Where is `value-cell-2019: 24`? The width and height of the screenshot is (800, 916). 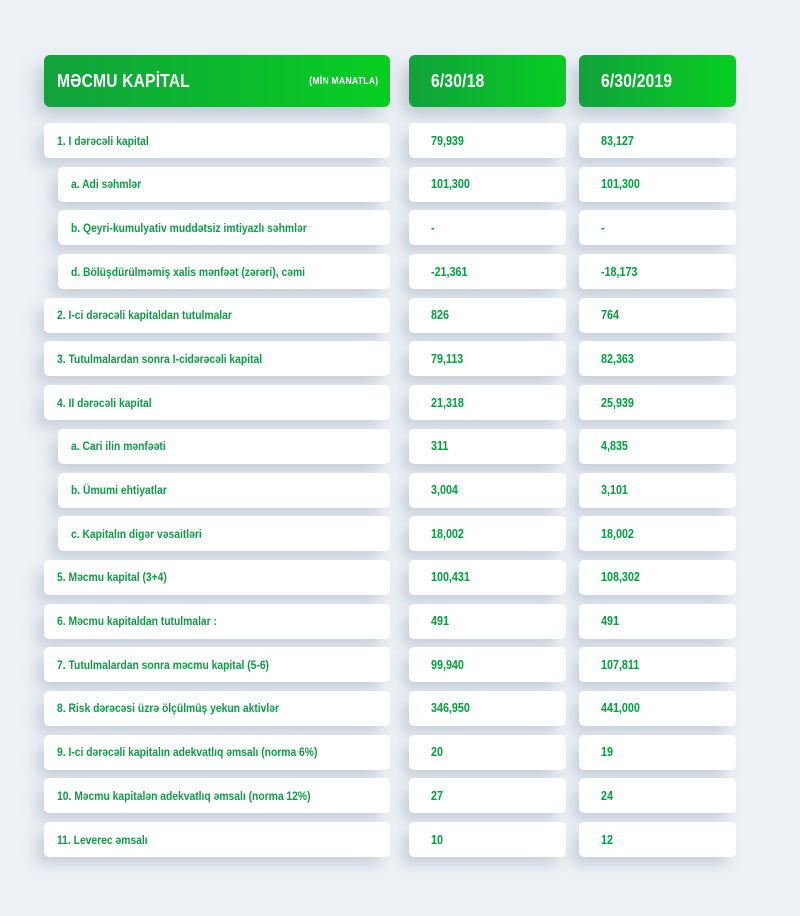
value-cell-2019: 24 is located at coordinates (657, 796).